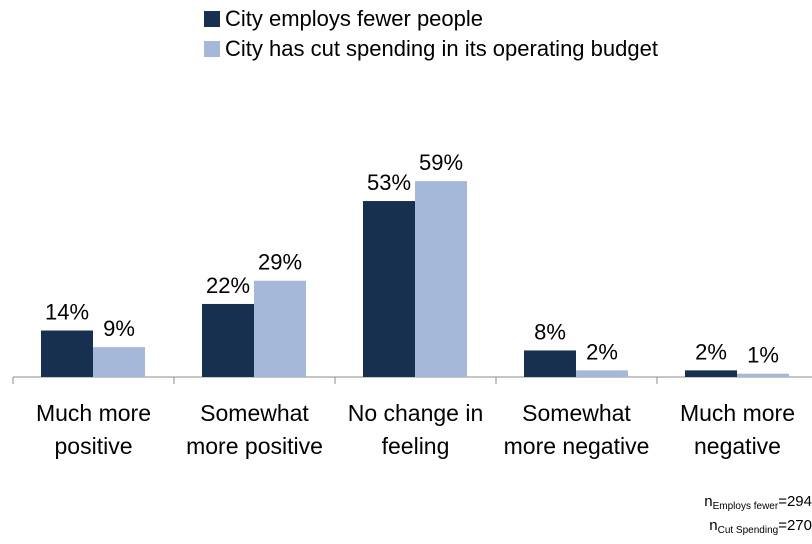 Image resolution: width=812 pixels, height=544 pixels. I want to click on legend-swatch-employs-fewer, so click(212, 19).